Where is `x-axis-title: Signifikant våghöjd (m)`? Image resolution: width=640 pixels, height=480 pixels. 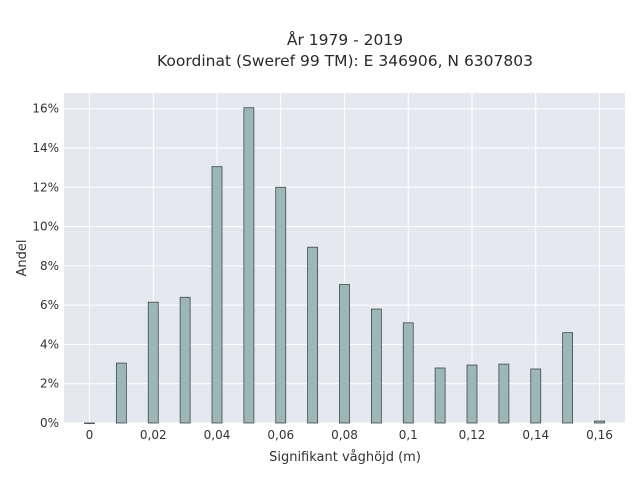
x-axis-title: Signifikant våghöjd (m) is located at coordinates (345, 457).